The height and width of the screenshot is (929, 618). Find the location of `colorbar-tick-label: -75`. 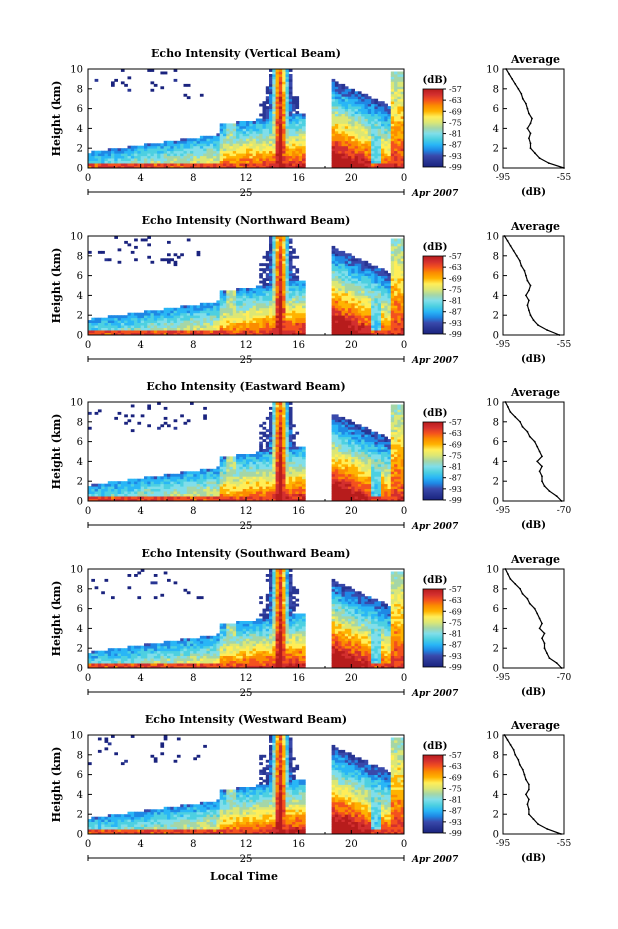

colorbar-tick-label: -75 is located at coordinates (455, 289).